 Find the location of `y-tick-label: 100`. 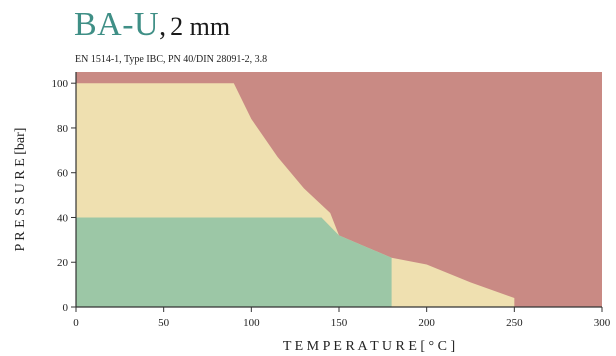

y-tick-label: 100 is located at coordinates (60, 84).